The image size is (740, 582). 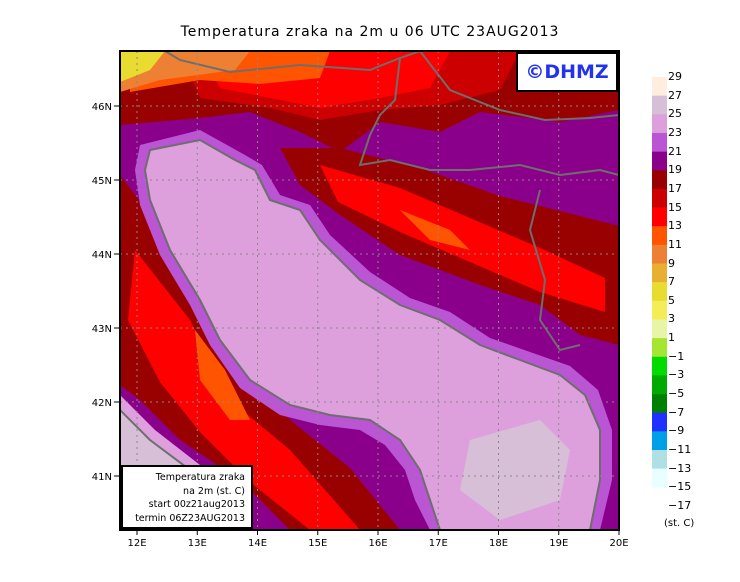 I want to click on lat-label: 46N, so click(x=102, y=107).